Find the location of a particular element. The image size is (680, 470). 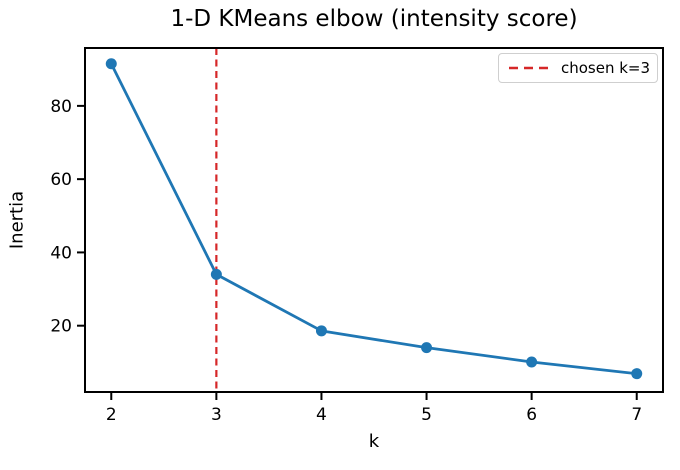

y-tick-label: 60 is located at coordinates (61, 180).